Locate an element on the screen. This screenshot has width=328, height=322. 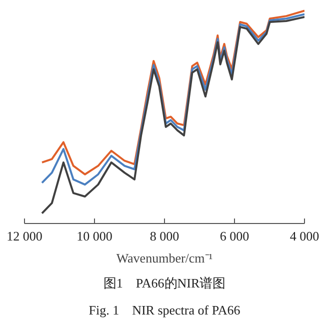
x-tick-label: 4 000 is located at coordinates (305, 236).